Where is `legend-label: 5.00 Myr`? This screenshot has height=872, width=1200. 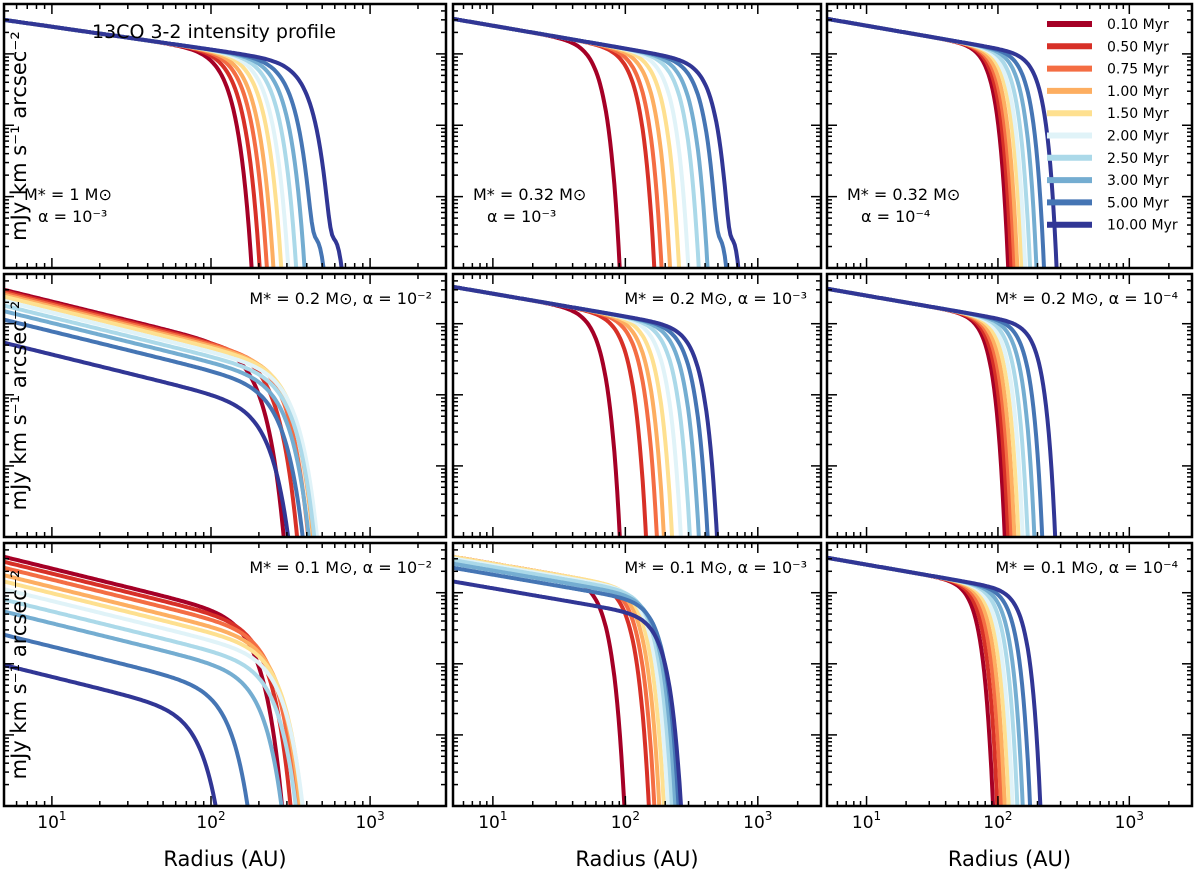
legend-label: 5.00 Myr is located at coordinates (1138, 203).